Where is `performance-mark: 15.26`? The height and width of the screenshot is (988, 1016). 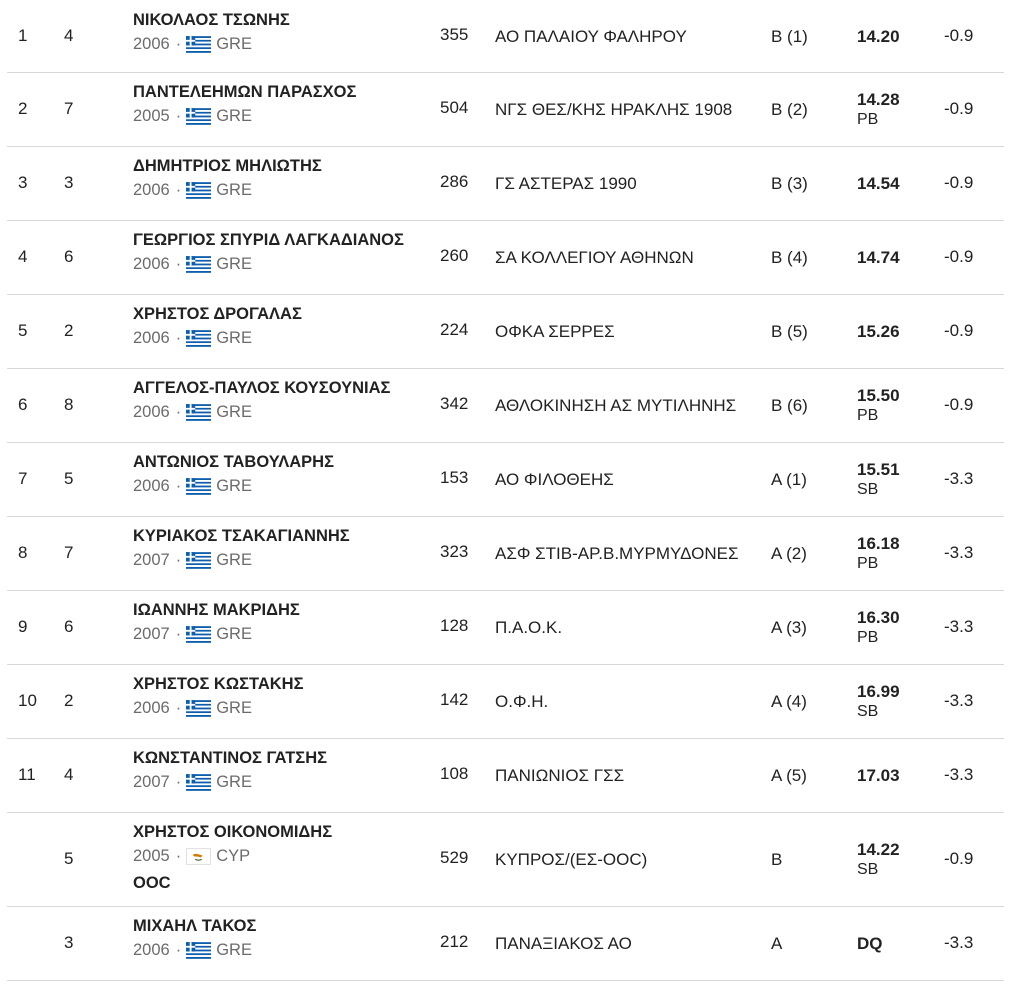 performance-mark: 15.26 is located at coordinates (878, 331).